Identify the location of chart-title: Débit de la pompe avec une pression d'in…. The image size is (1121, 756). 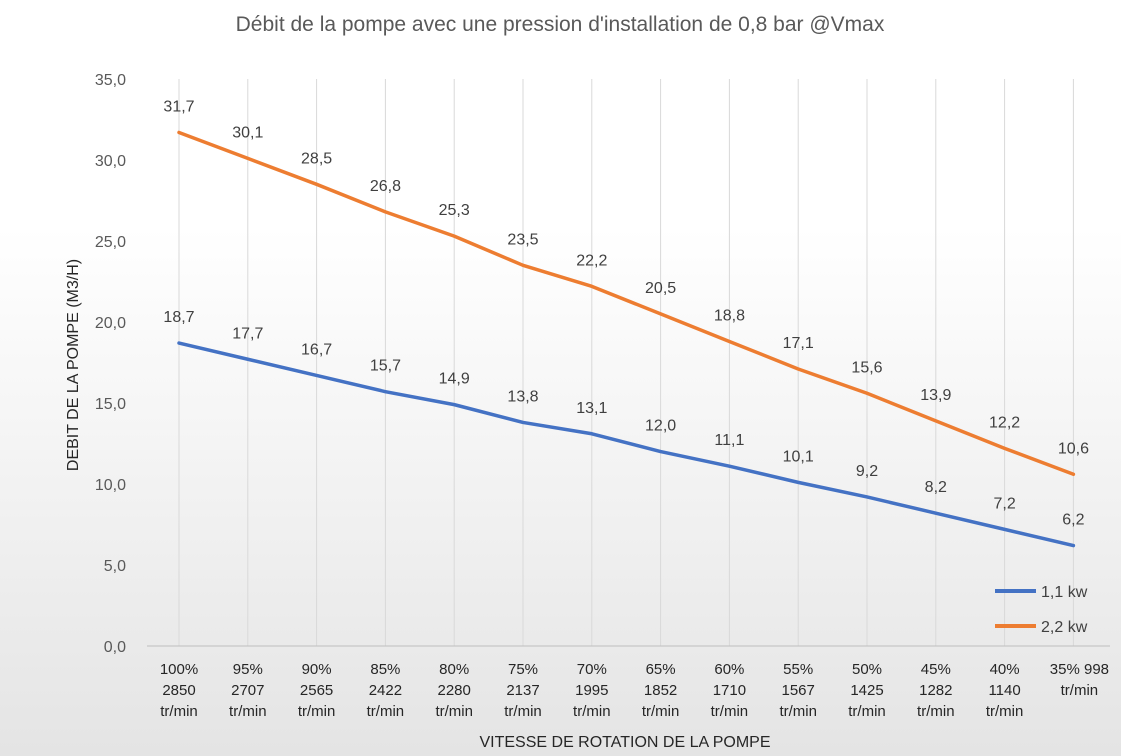
(560, 24).